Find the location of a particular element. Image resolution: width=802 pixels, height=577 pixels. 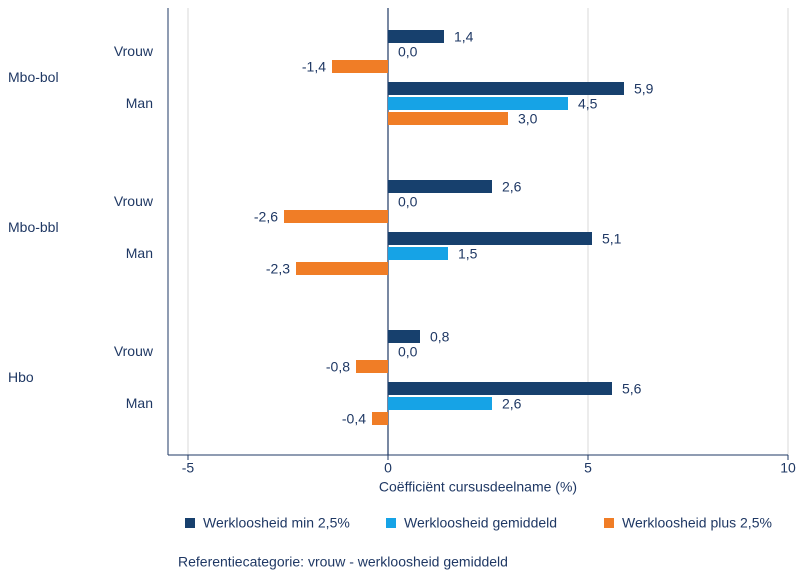

value-label: -0,4 is located at coordinates (354, 419).